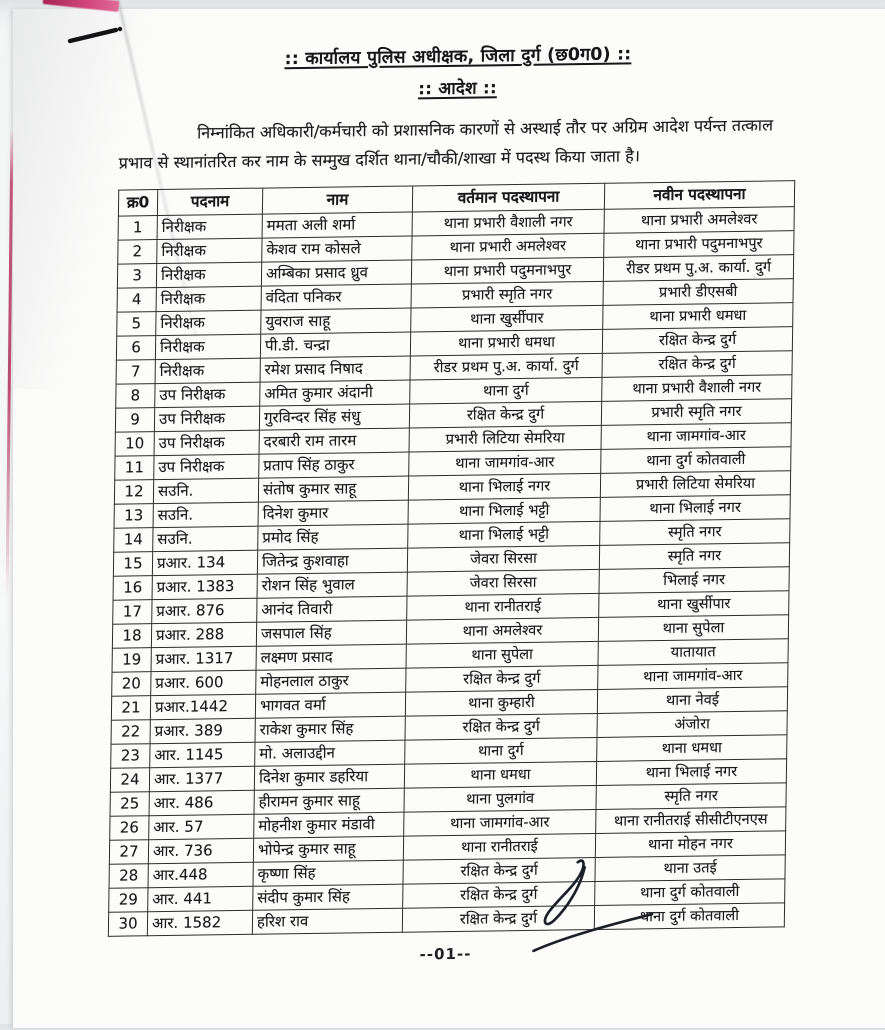  Describe the element at coordinates (507, 294) in the screenshot. I see `current-posting-cell: प्रभारी स्मृति नगर` at that location.